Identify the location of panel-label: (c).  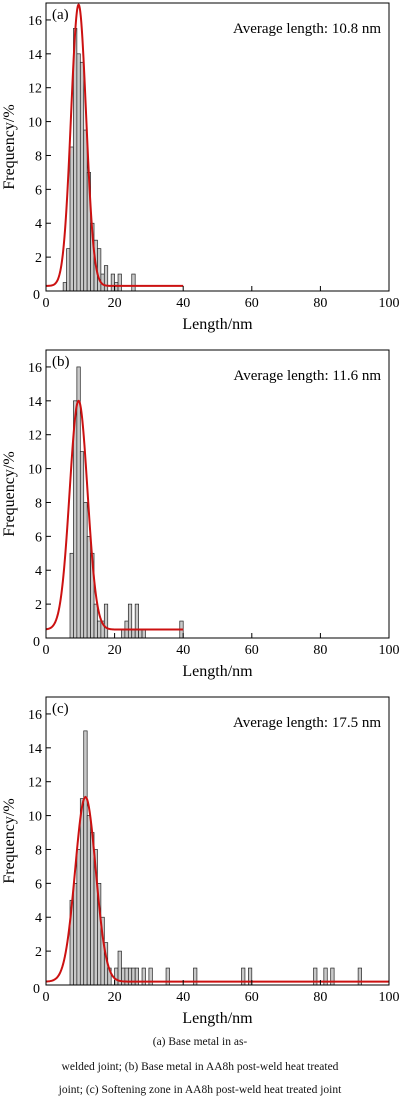
(60, 709).